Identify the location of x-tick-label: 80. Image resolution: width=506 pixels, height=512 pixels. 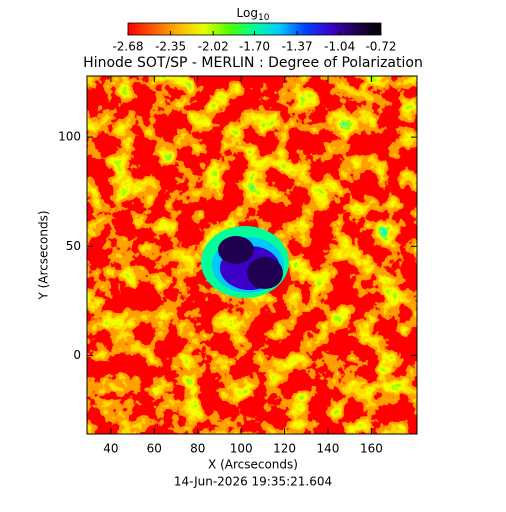
(197, 449).